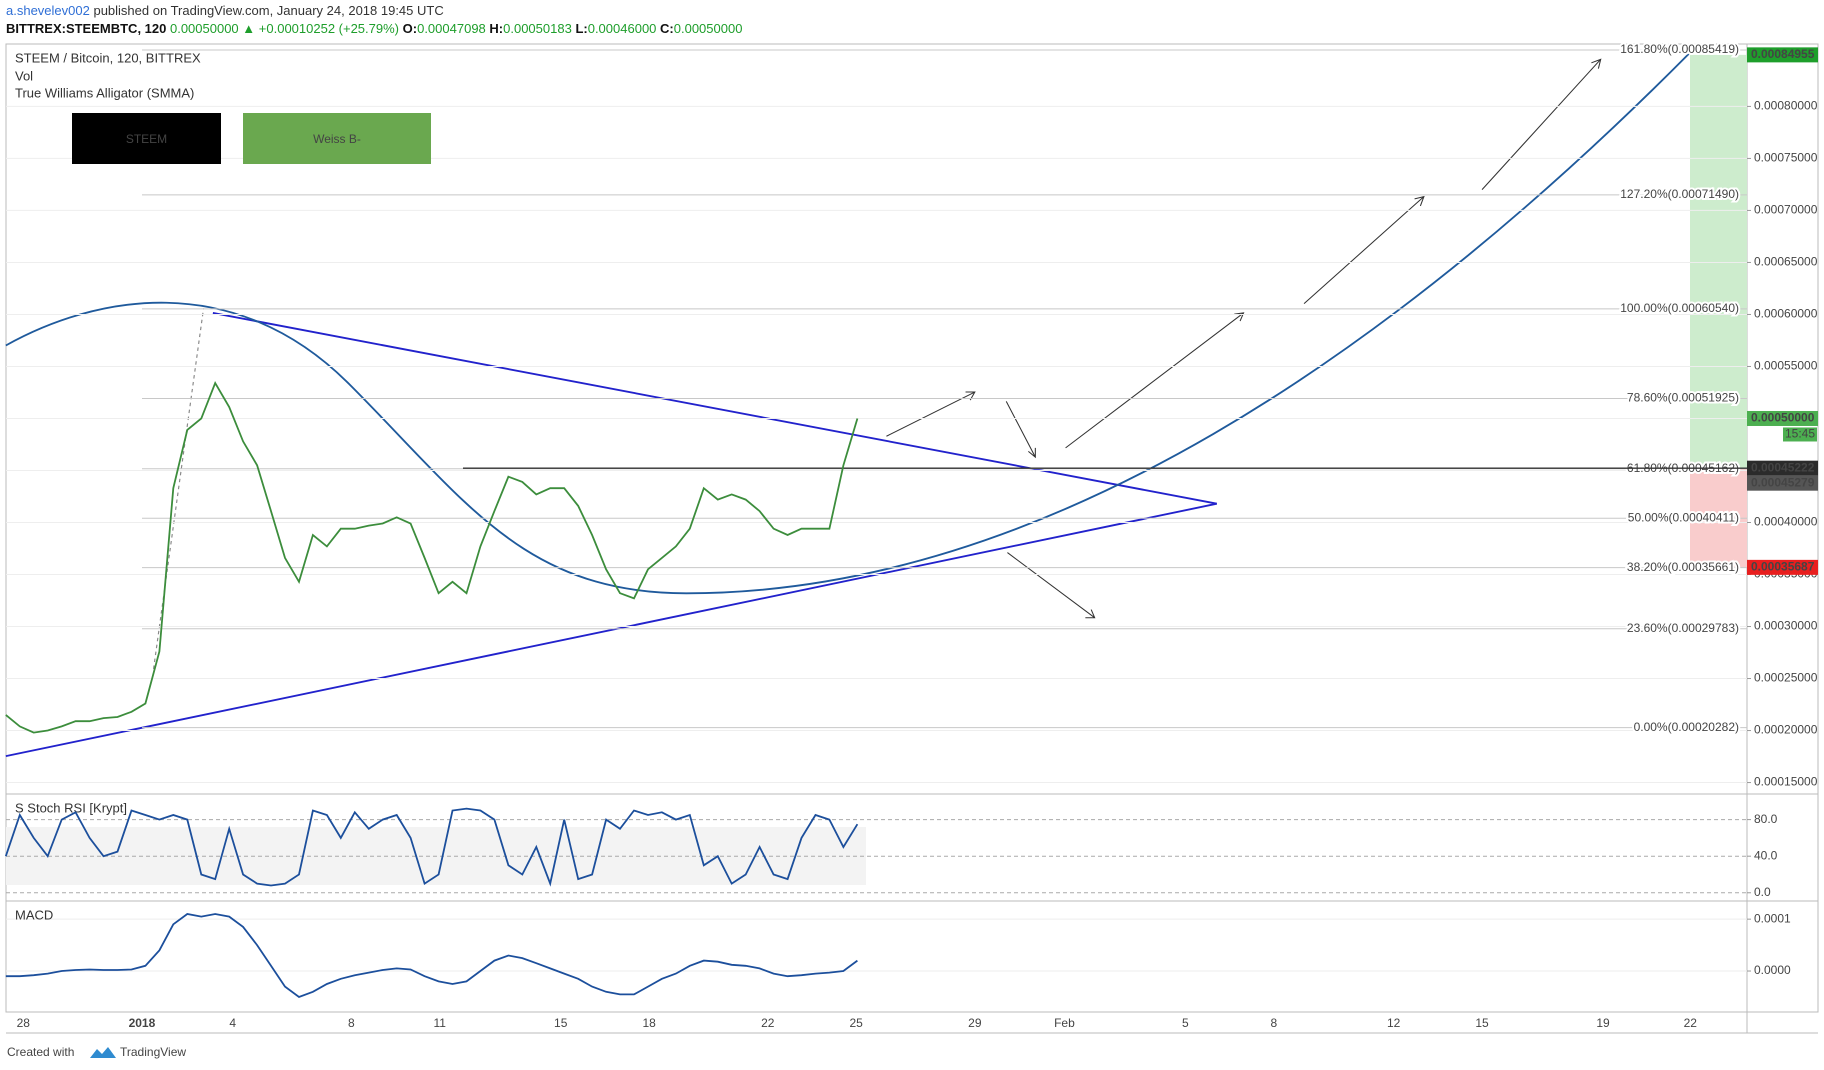  What do you see at coordinates (34, 914) in the screenshot?
I see `pane-title: MACD` at bounding box center [34, 914].